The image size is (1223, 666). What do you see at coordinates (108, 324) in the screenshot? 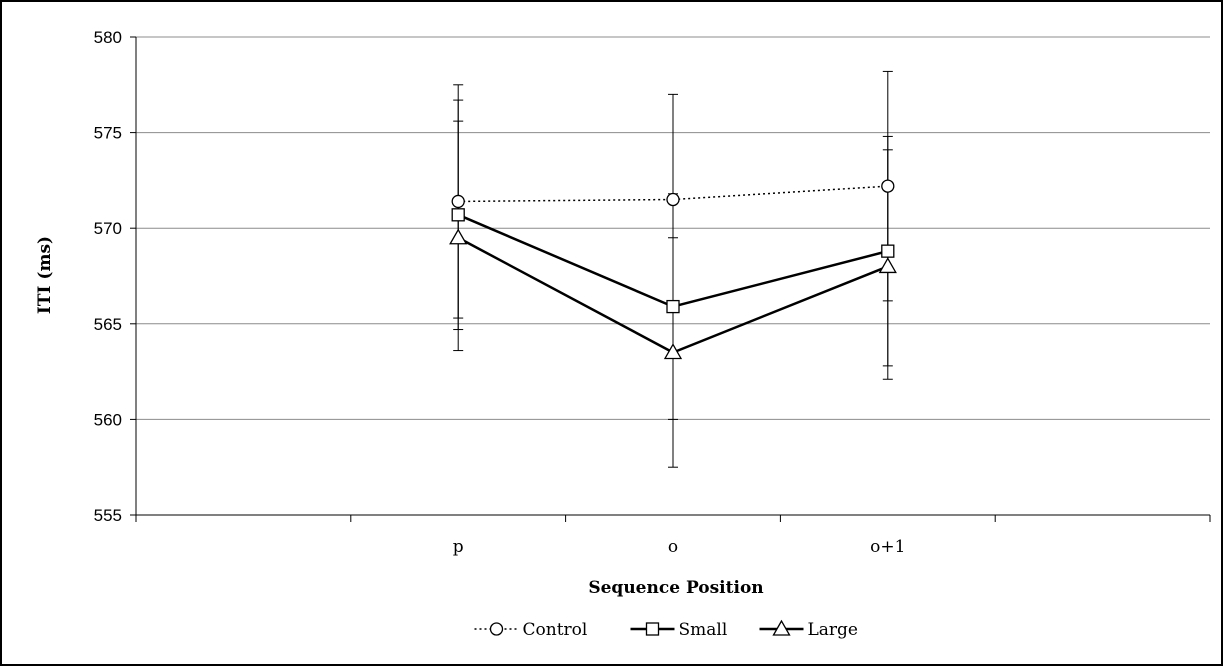
I see `y-tick-label: 565` at bounding box center [108, 324].